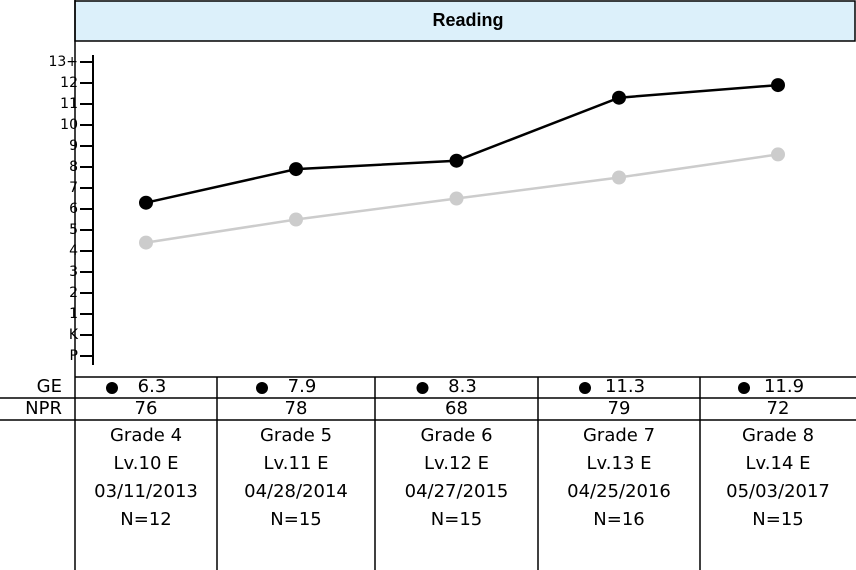  What do you see at coordinates (778, 435) in the screenshot?
I see `grade-label: Grade 8` at bounding box center [778, 435].